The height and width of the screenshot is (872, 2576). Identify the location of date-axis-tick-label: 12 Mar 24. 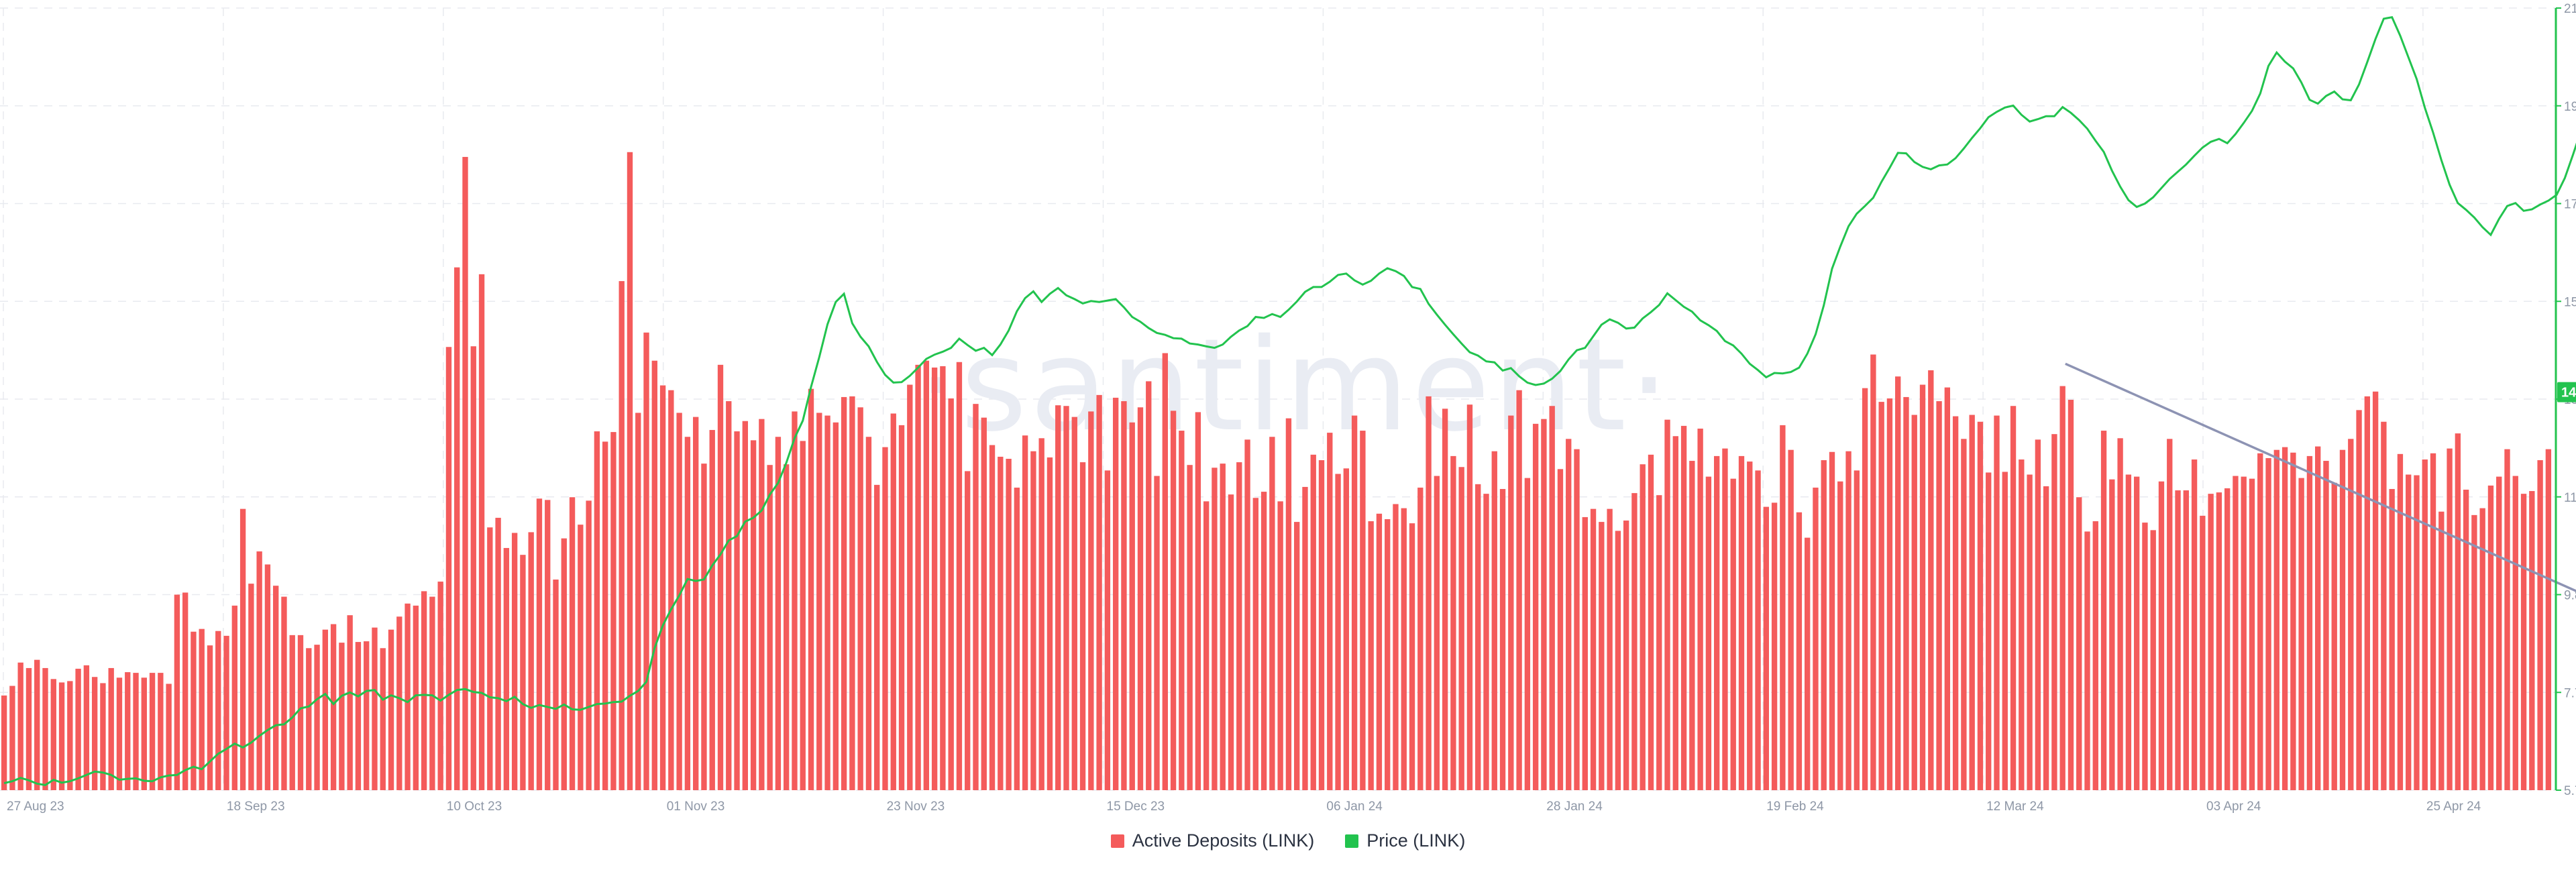
(2015, 807).